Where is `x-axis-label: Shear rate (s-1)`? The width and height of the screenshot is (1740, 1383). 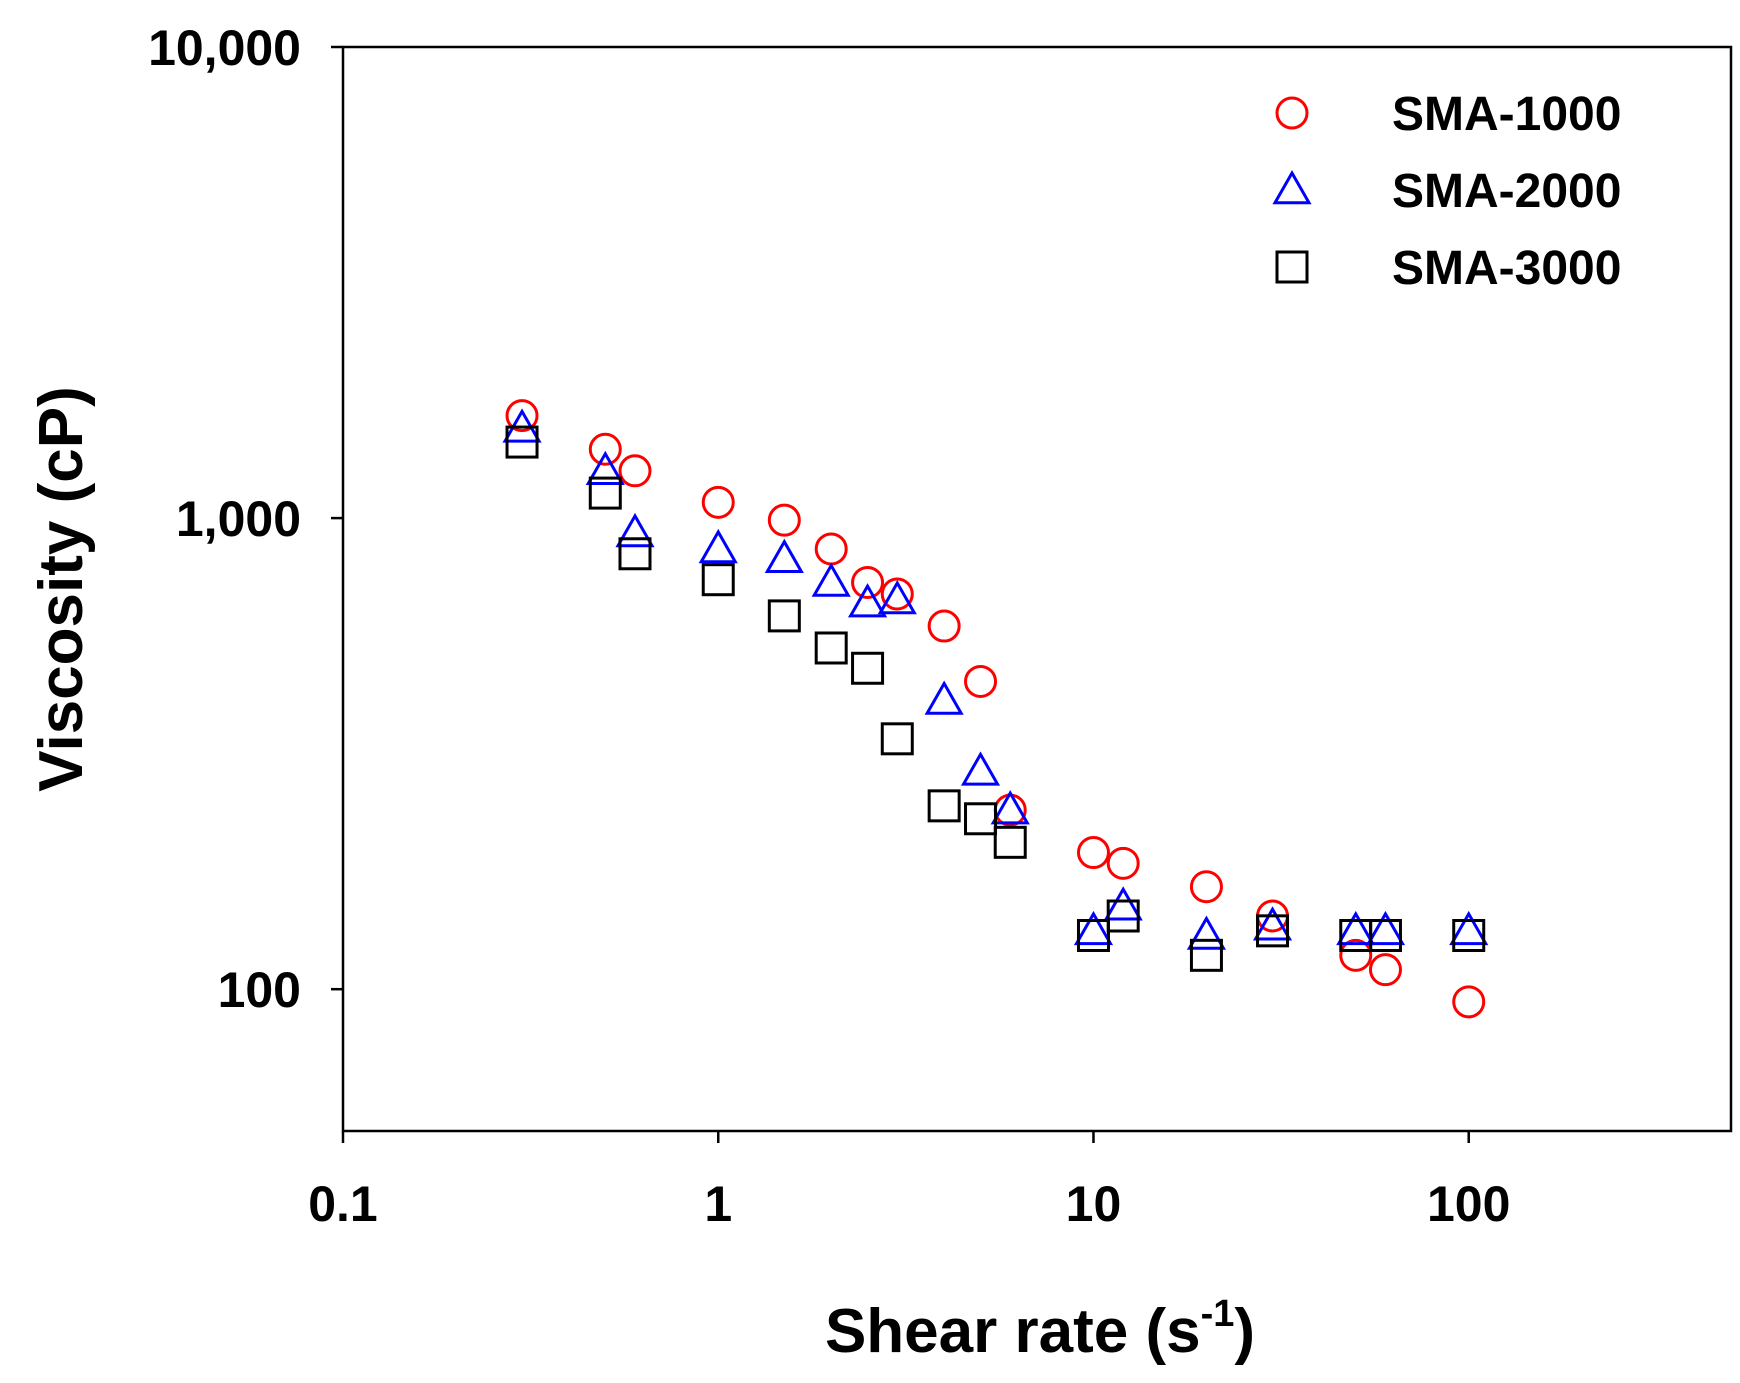 x-axis-label: Shear rate (s-1) is located at coordinates (1040, 1329).